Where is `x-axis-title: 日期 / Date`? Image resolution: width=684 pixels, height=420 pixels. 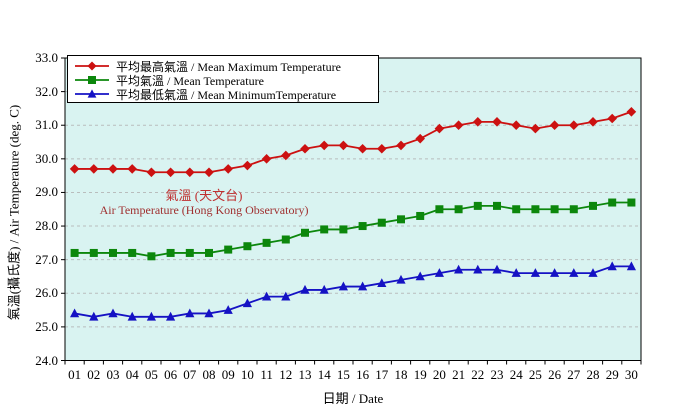 x-axis-title: 日期 / Date is located at coordinates (353, 398).